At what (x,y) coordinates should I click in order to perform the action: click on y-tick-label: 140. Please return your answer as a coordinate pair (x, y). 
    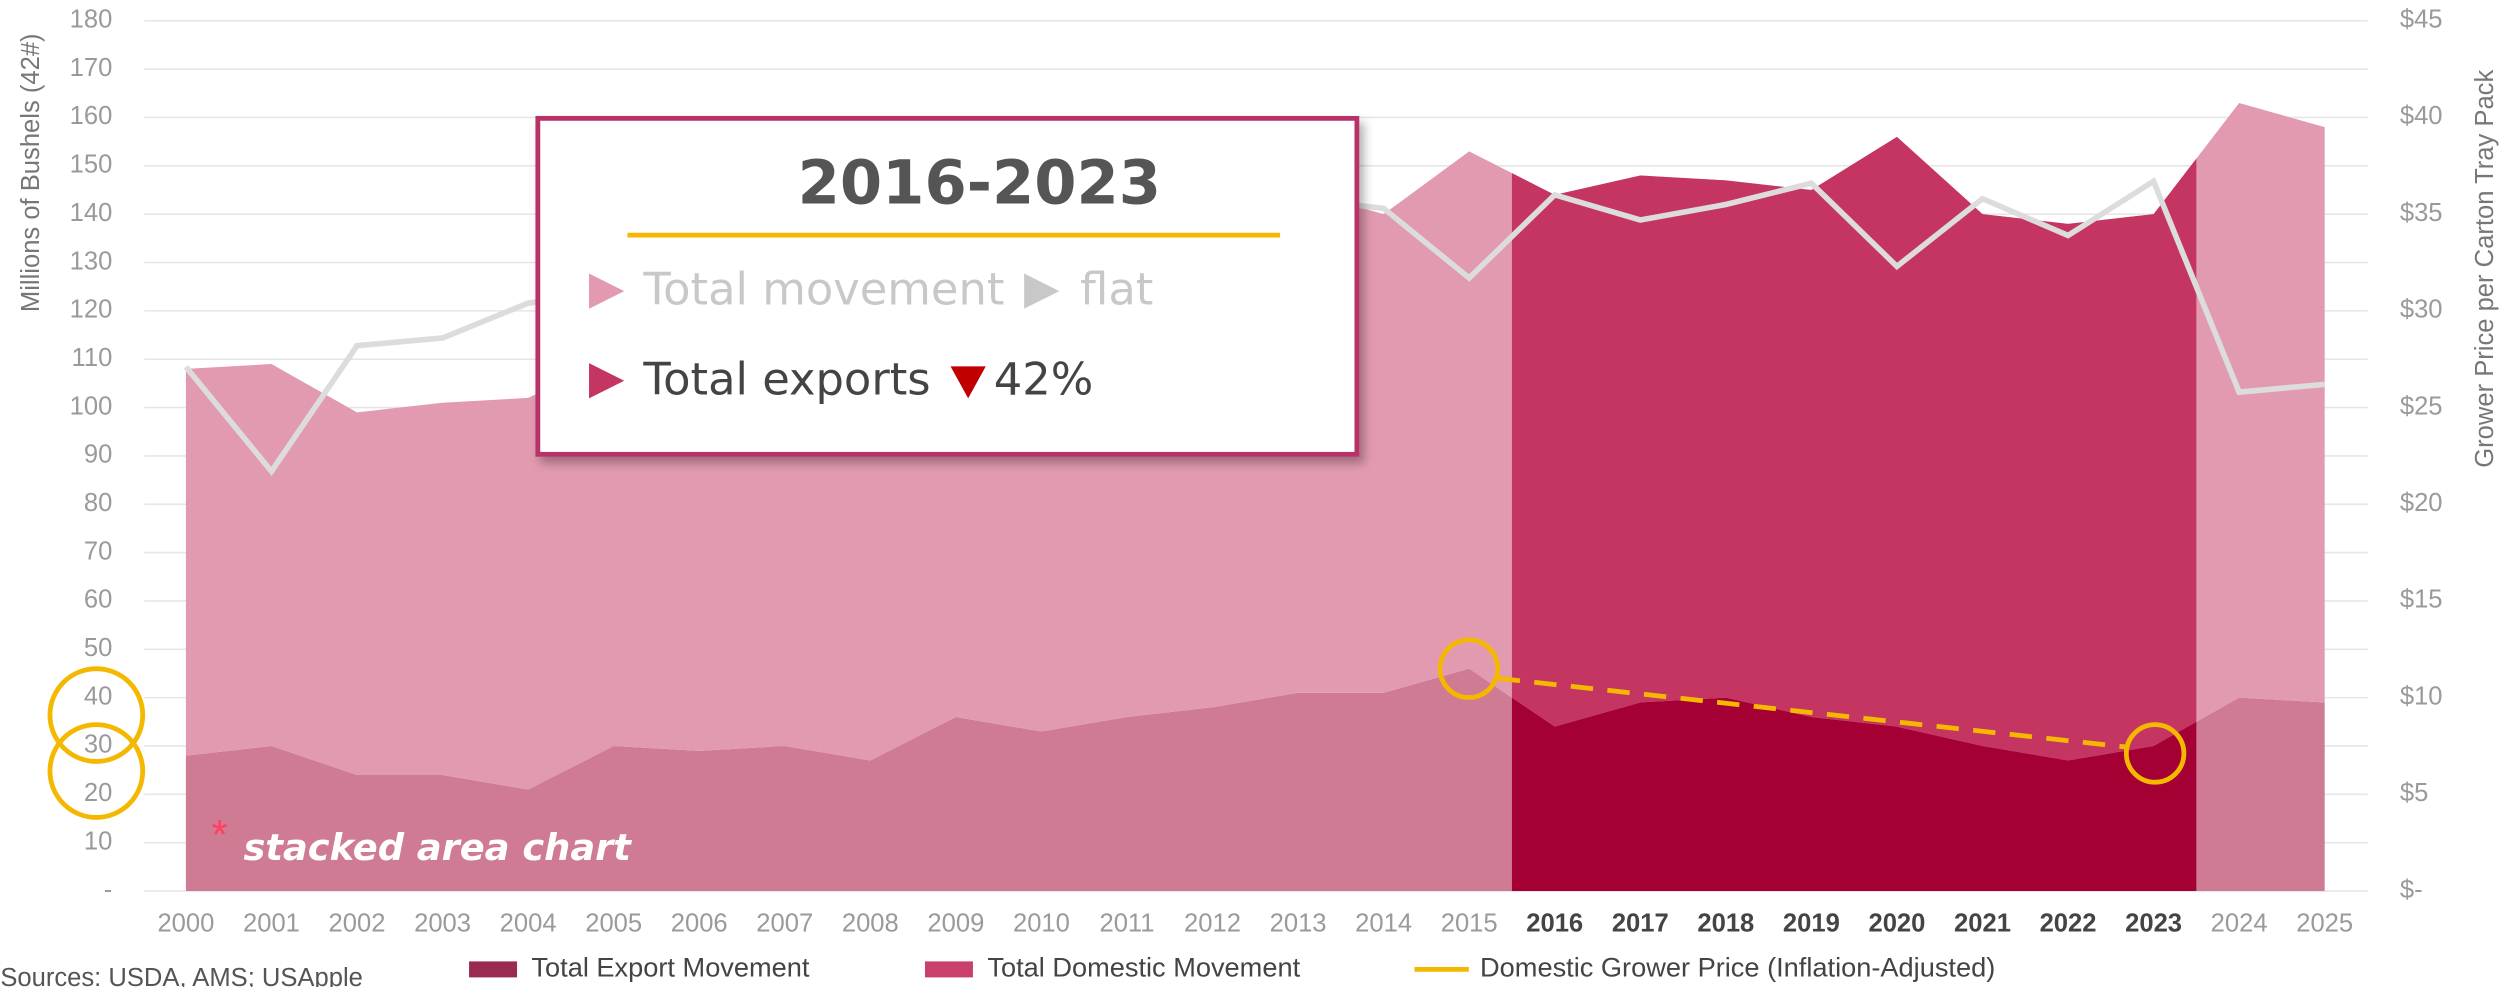
    Looking at the image, I should click on (91, 213).